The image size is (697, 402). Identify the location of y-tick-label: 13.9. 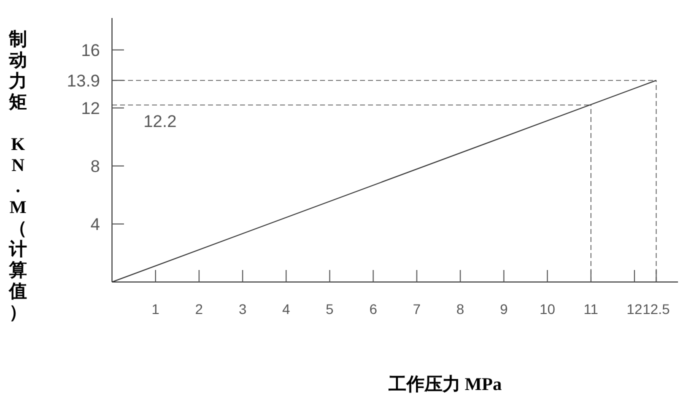
(83, 80).